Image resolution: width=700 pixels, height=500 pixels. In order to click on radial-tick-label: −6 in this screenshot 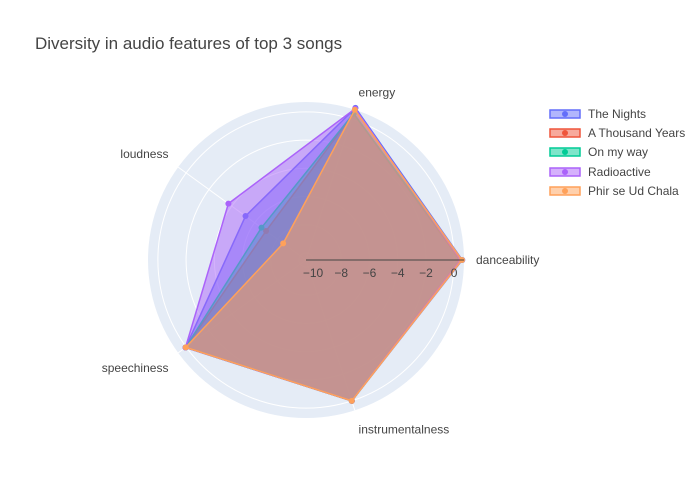, I will do `click(370, 273)`.